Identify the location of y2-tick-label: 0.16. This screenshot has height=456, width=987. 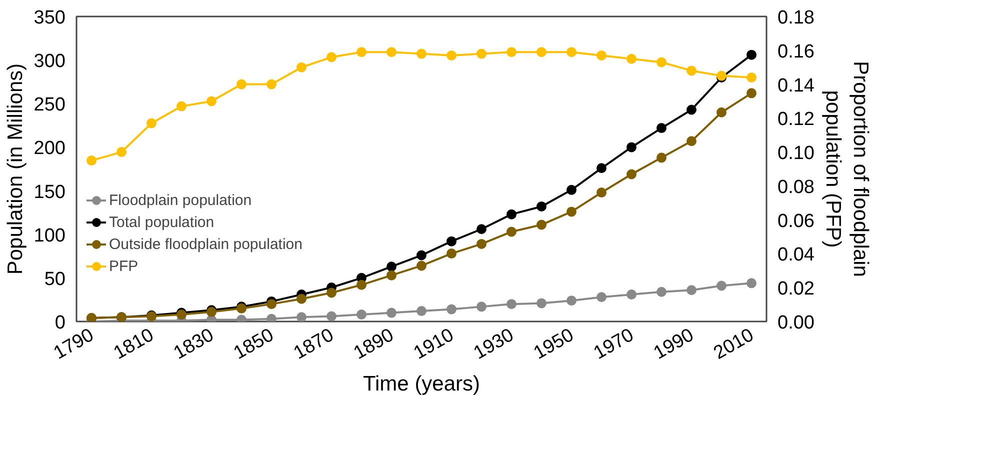
(796, 51).